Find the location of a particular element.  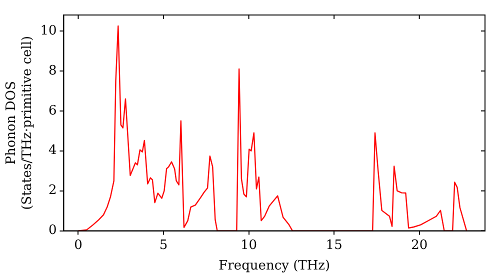

x-tick-label: 0 is located at coordinates (78, 245).